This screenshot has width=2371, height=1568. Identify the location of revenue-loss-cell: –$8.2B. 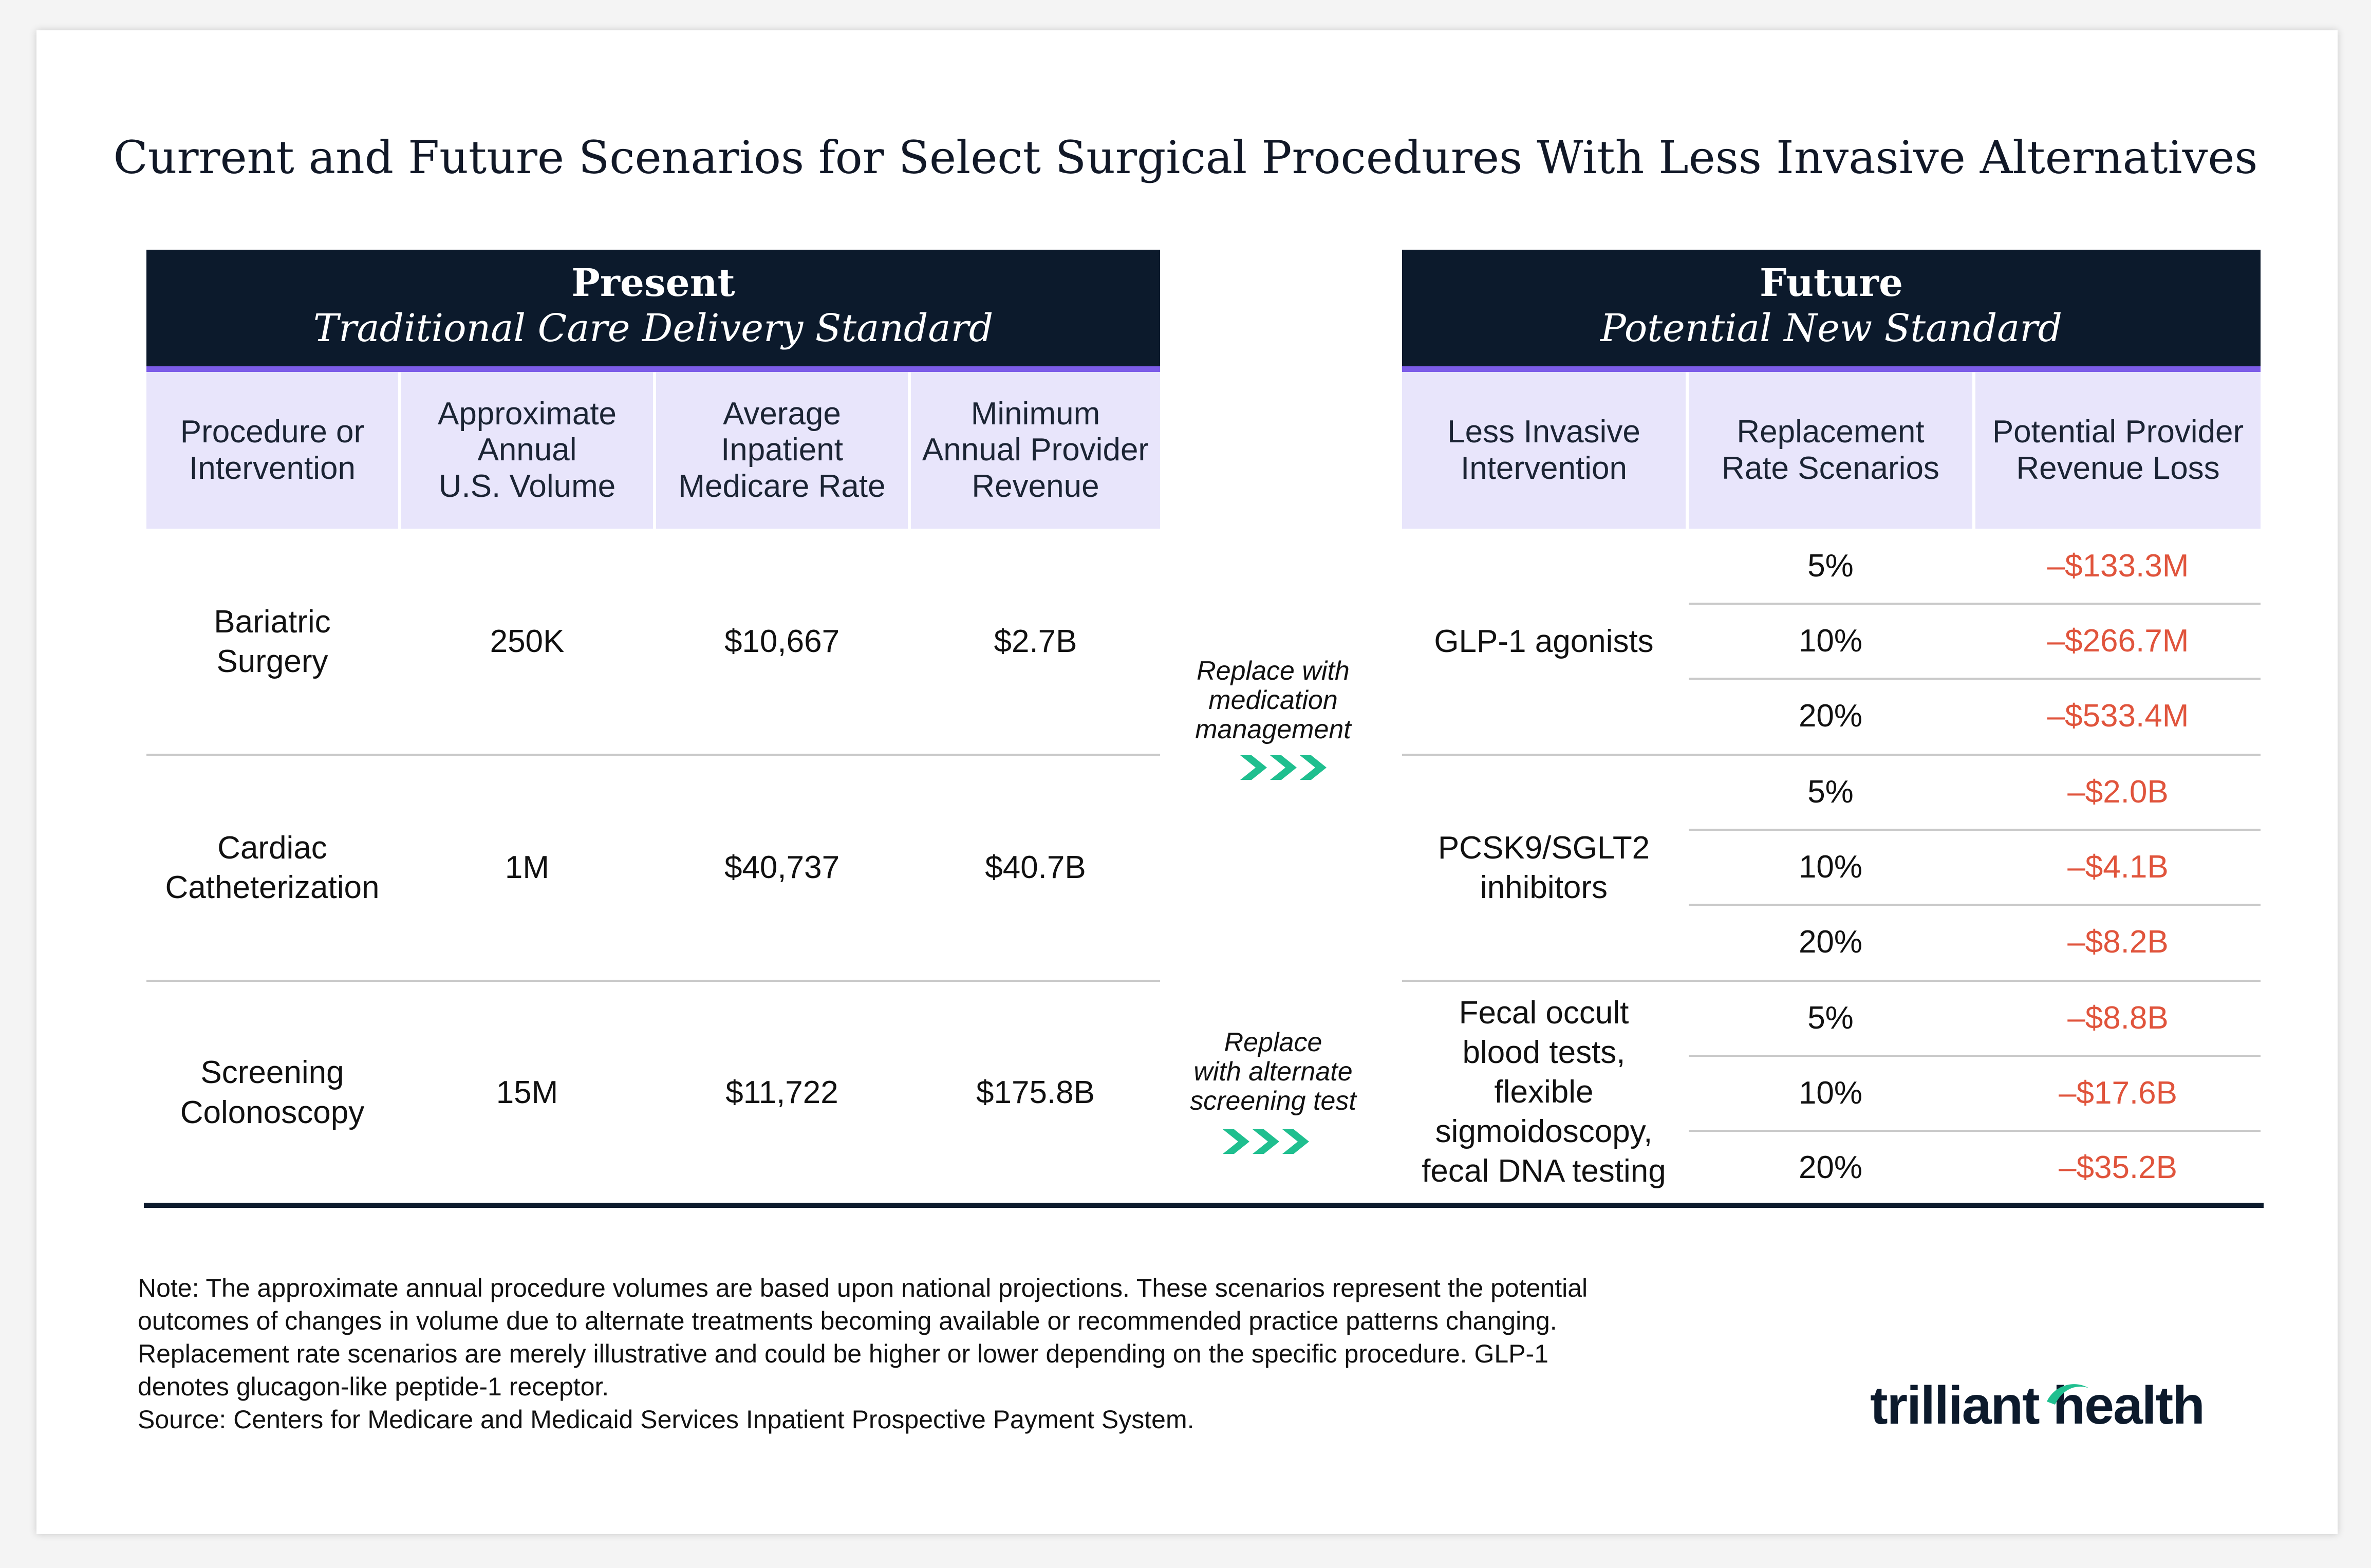
(2118, 942).